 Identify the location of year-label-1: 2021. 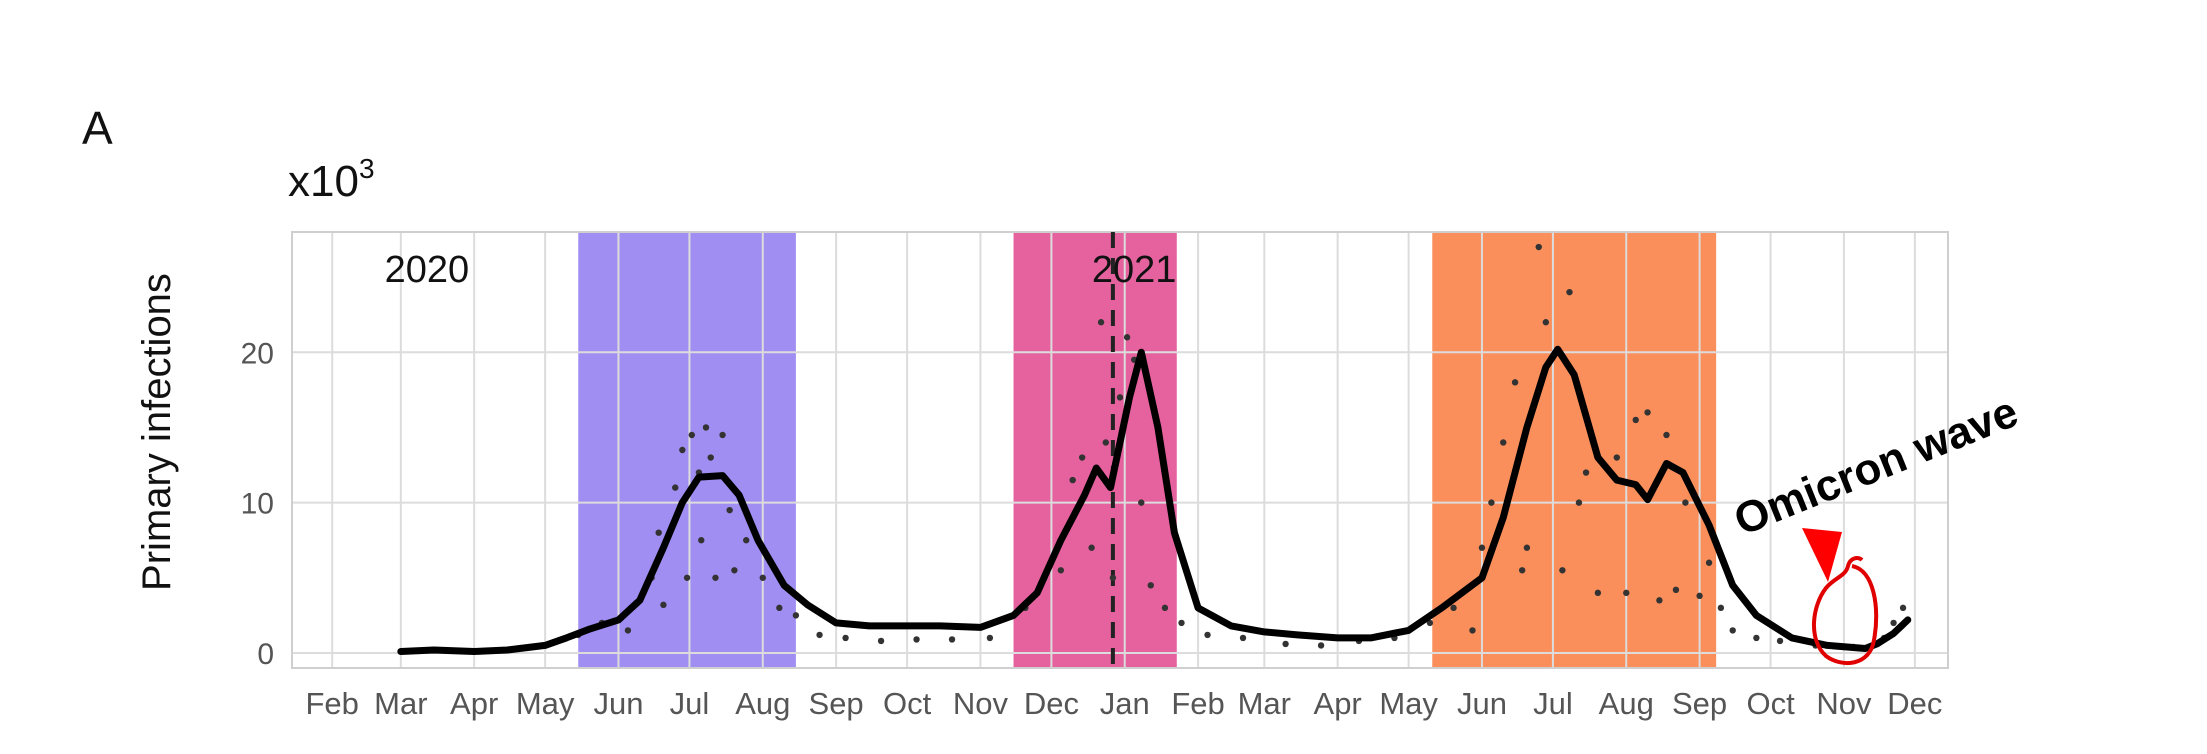
(1134, 270).